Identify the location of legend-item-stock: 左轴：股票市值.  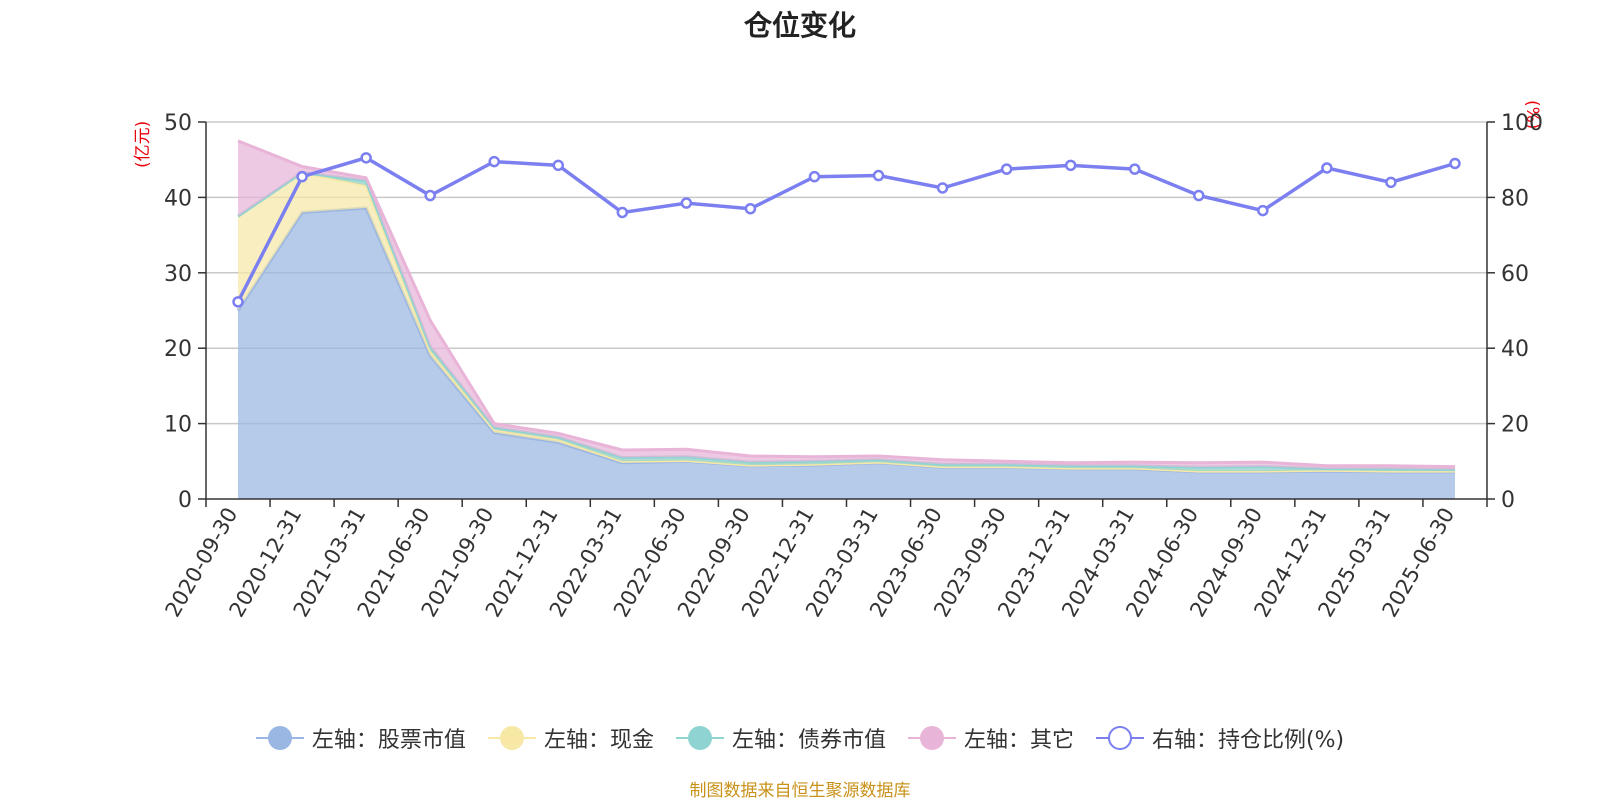
(360, 738).